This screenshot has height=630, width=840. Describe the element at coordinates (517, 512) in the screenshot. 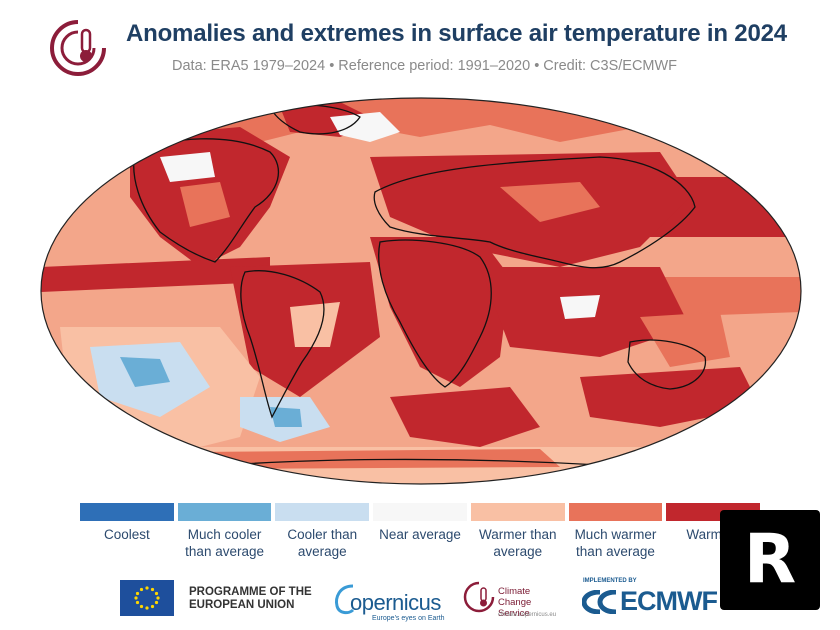

I see `legend-swatch-warmer` at that location.